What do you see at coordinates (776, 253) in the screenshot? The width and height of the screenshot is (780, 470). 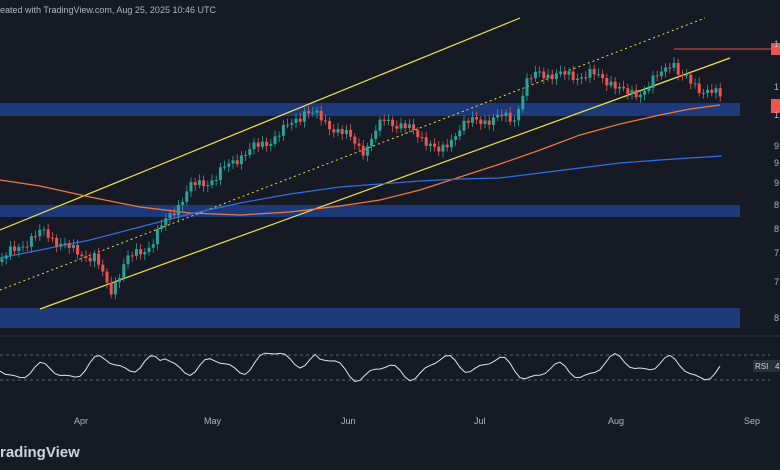 I see `y-tick-label: 7` at bounding box center [776, 253].